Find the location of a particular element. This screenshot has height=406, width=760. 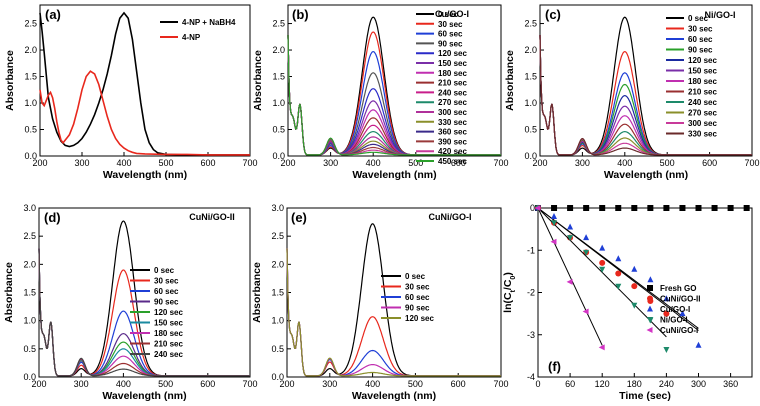

legend-label: 210 sec is located at coordinates (168, 344).